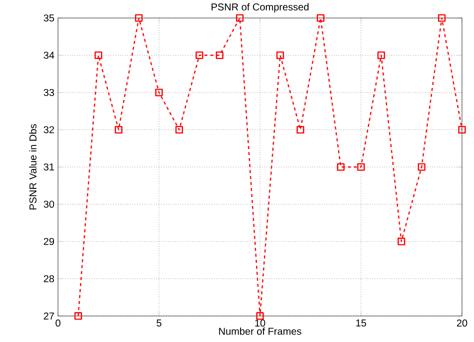 This screenshot has width=474, height=342. What do you see at coordinates (49, 55) in the screenshot?
I see `y-tick-label: 34` at bounding box center [49, 55].